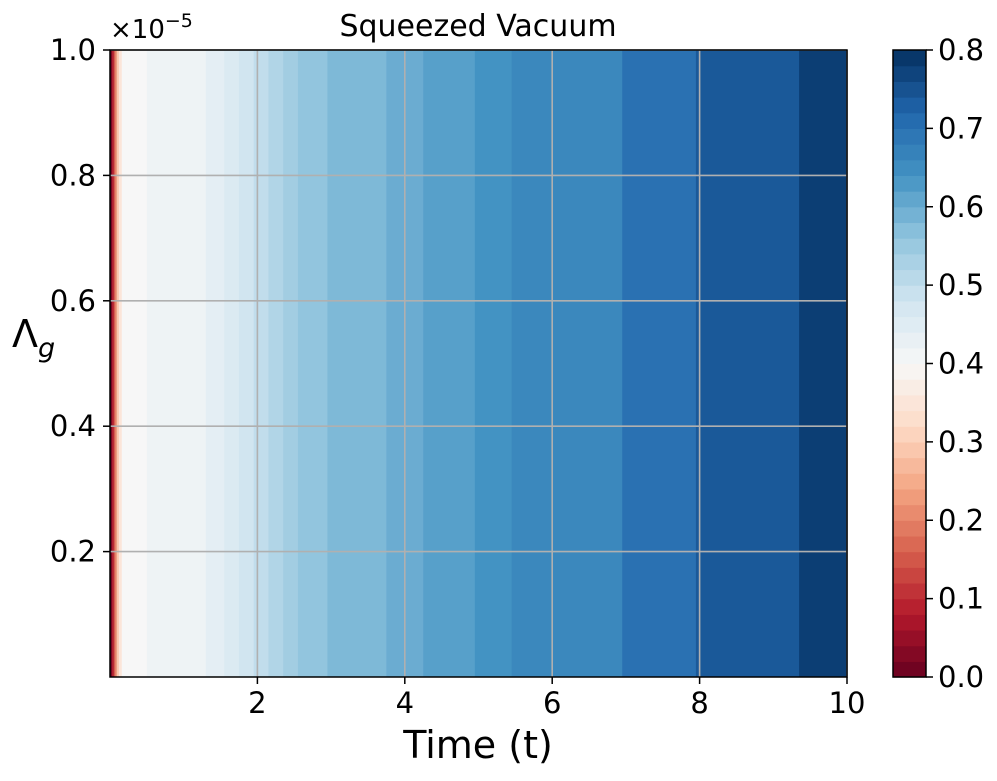 This screenshot has height=781, width=997. Describe the element at coordinates (961, 364) in the screenshot. I see `colorbar-tick-label: 0.4` at that location.